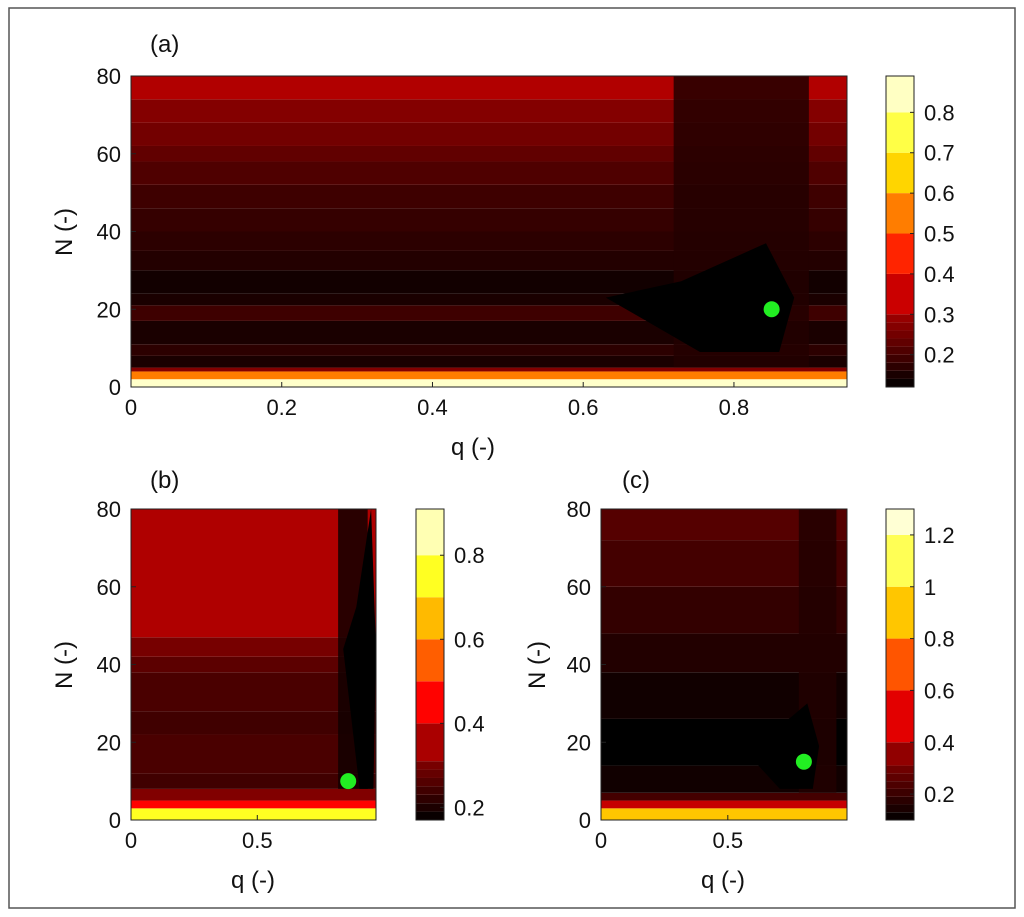 This screenshot has width=1024, height=917. What do you see at coordinates (281, 407) in the screenshot?
I see `x-tick-label-a-1: 0.2` at bounding box center [281, 407].